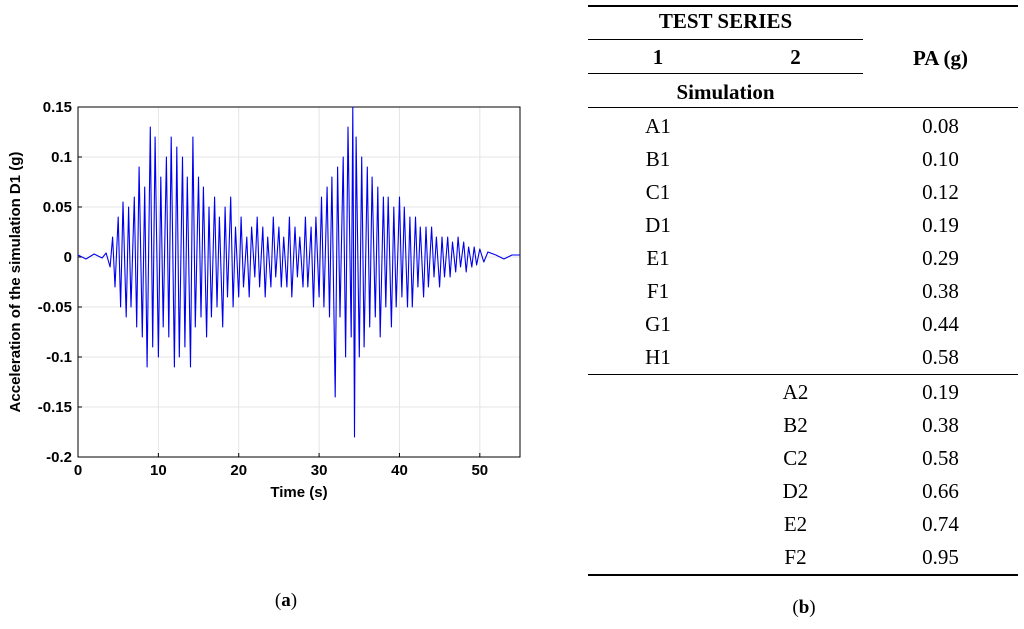  I want to click on x-tick-label: 0, so click(78, 470).